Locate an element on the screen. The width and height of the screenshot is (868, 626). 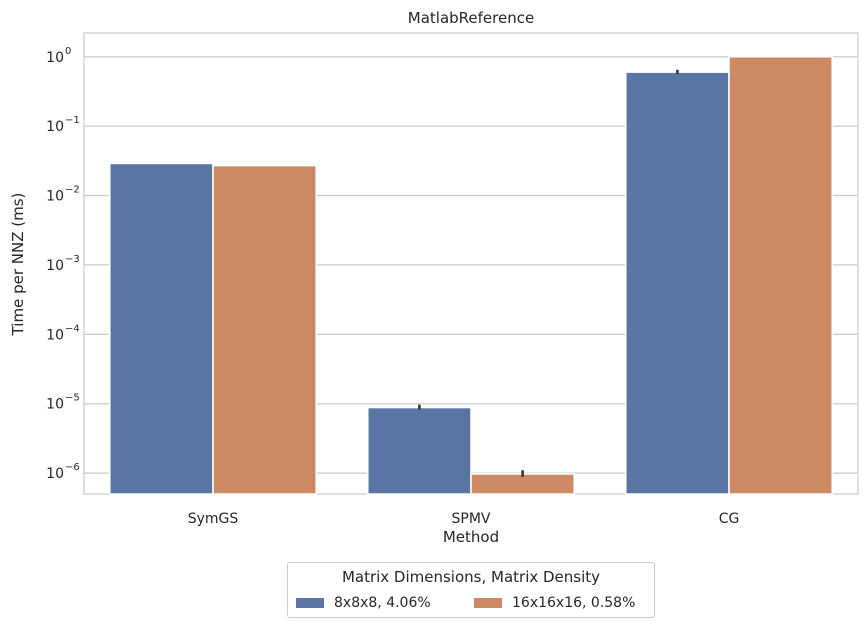
legend-item-series-1: 8x8x8, 4.06% is located at coordinates (363, 603).